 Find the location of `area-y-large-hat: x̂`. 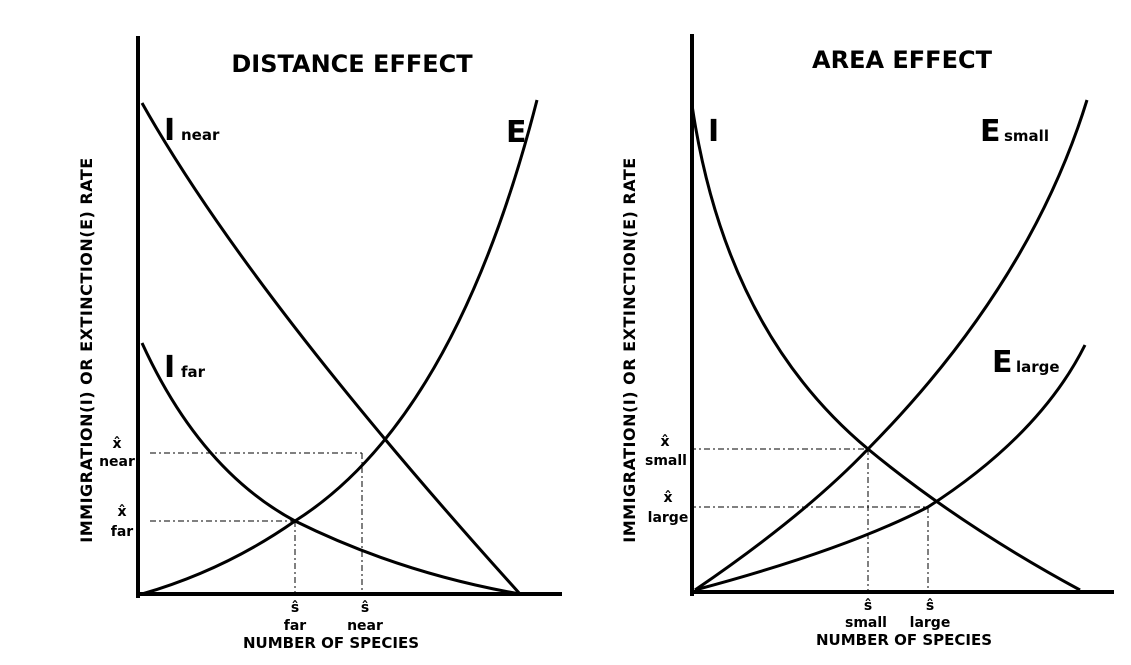

area-y-large-hat: x̂ is located at coordinates (667, 498).